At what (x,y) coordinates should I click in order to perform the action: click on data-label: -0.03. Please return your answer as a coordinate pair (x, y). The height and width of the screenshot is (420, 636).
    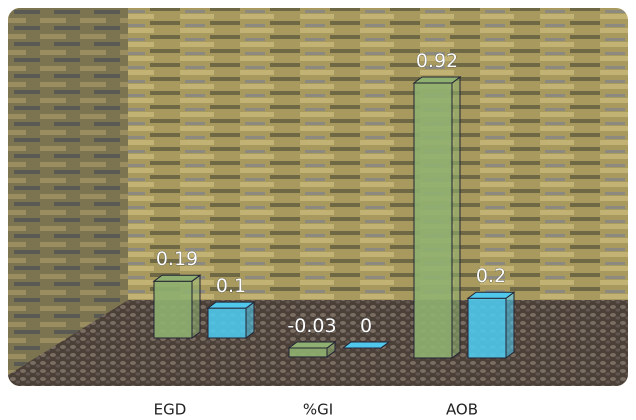
    Looking at the image, I should click on (311, 326).